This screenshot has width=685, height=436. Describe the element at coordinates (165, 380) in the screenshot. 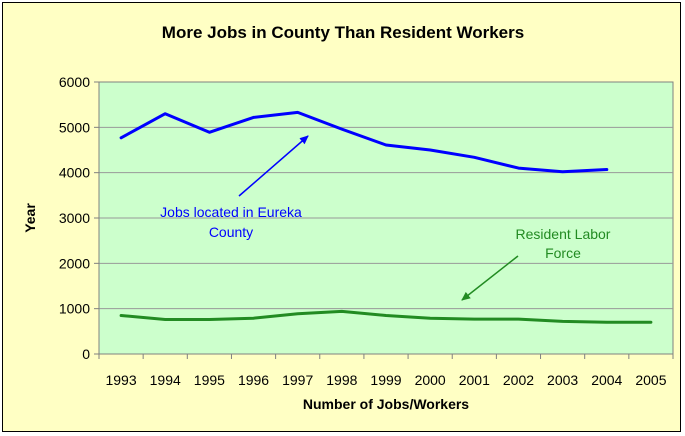

I see `x-tick-label: 1994` at that location.